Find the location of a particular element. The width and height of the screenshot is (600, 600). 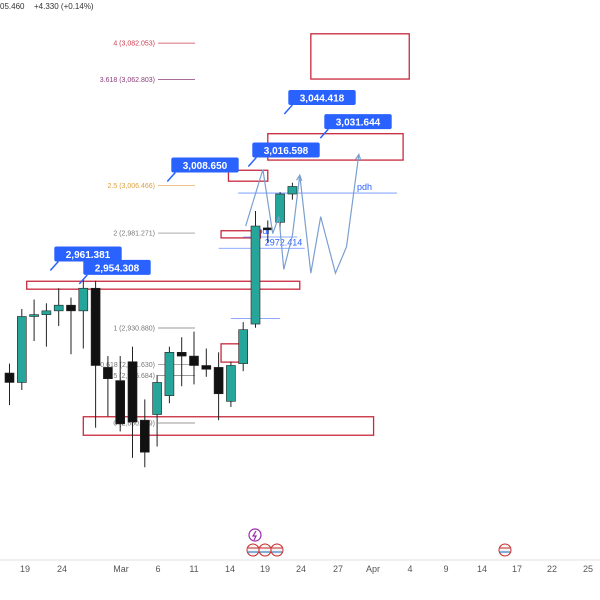

projection-layer is located at coordinates (303, 214).